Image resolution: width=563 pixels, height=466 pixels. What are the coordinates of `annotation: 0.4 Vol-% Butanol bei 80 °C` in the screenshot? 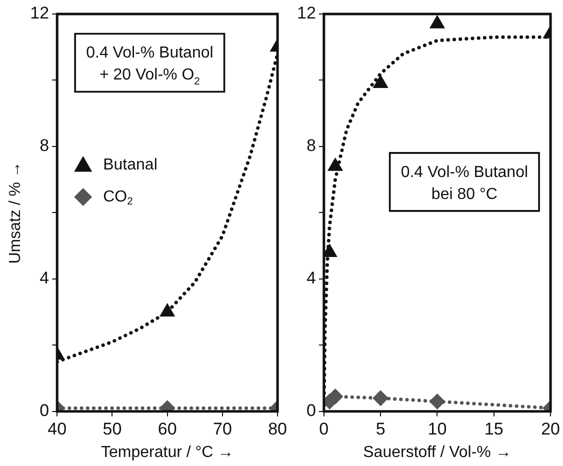 It's located at (464, 183).